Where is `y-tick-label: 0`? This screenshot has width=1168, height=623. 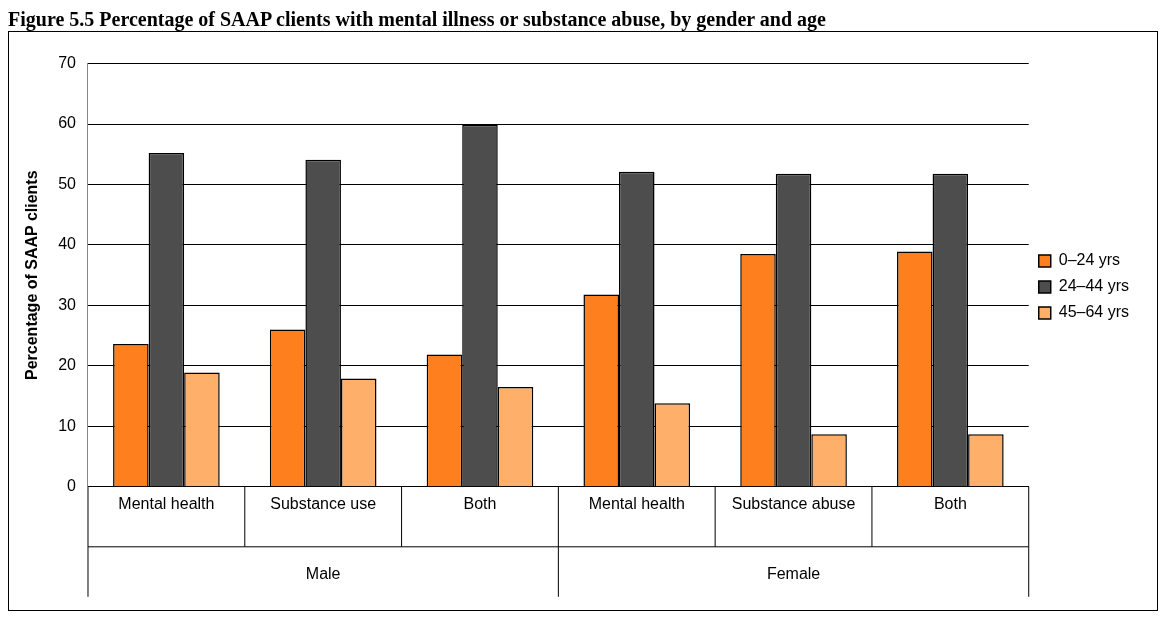
y-tick-label: 0 is located at coordinates (72, 486).